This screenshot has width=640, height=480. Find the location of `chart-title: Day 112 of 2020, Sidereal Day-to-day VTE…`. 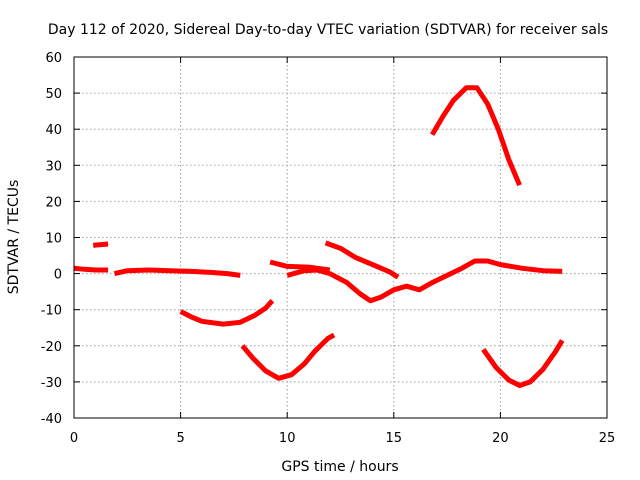

chart-title: Day 112 of 2020, Sidereal Day-to-day VTE… is located at coordinates (328, 30).